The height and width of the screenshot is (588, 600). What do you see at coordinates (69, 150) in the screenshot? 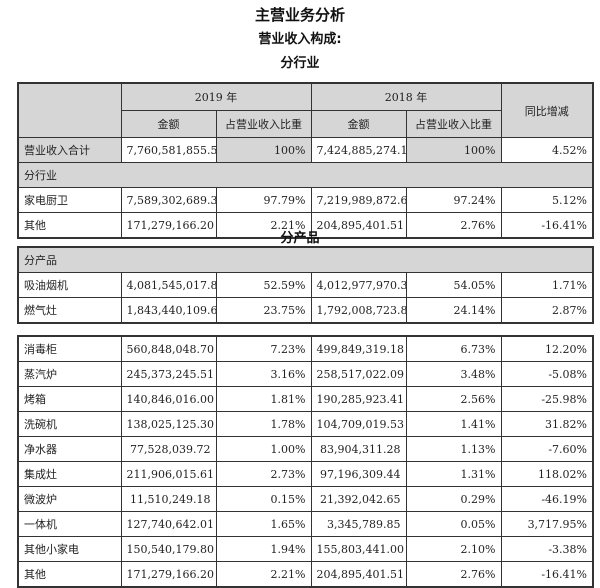
I see `total-label: 营业收入合计` at bounding box center [69, 150].